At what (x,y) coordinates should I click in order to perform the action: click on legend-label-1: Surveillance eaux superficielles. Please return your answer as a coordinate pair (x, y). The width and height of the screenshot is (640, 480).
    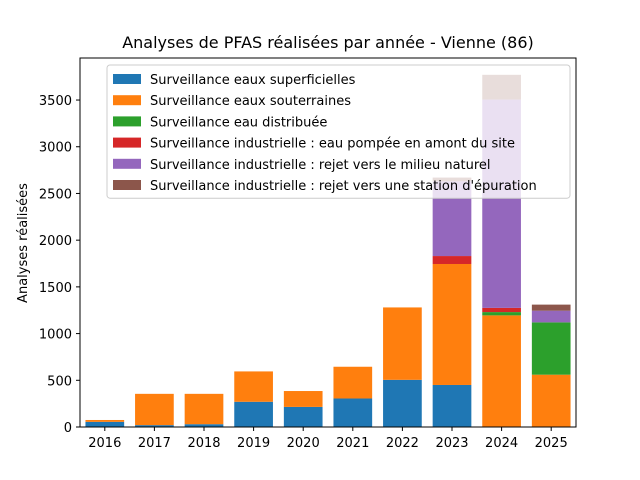
    Looking at the image, I should click on (253, 80).